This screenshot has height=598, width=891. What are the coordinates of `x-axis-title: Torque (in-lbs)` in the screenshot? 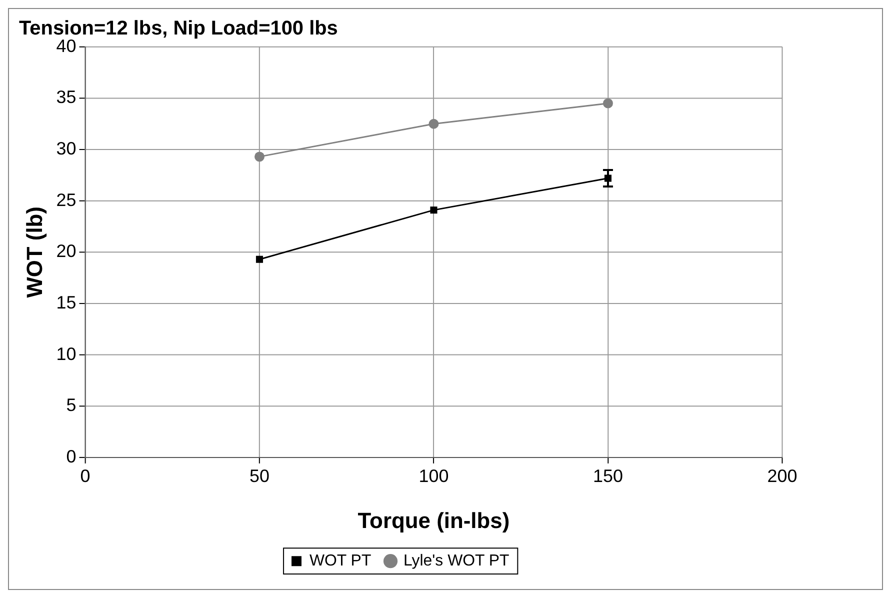 It's located at (434, 521).